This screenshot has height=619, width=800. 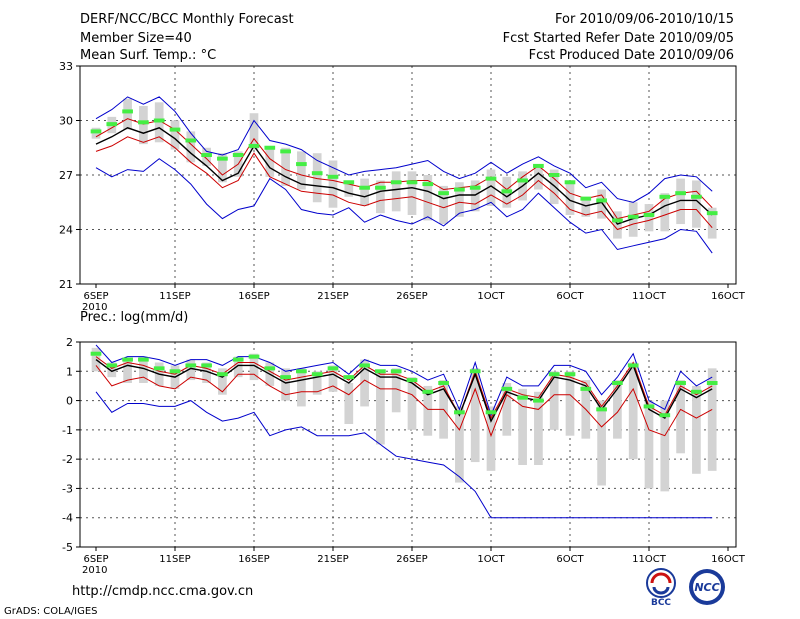 What do you see at coordinates (631, 55) in the screenshot?
I see `forecast-produced-date: Fcst Produced Date 2010/09/06` at bounding box center [631, 55].